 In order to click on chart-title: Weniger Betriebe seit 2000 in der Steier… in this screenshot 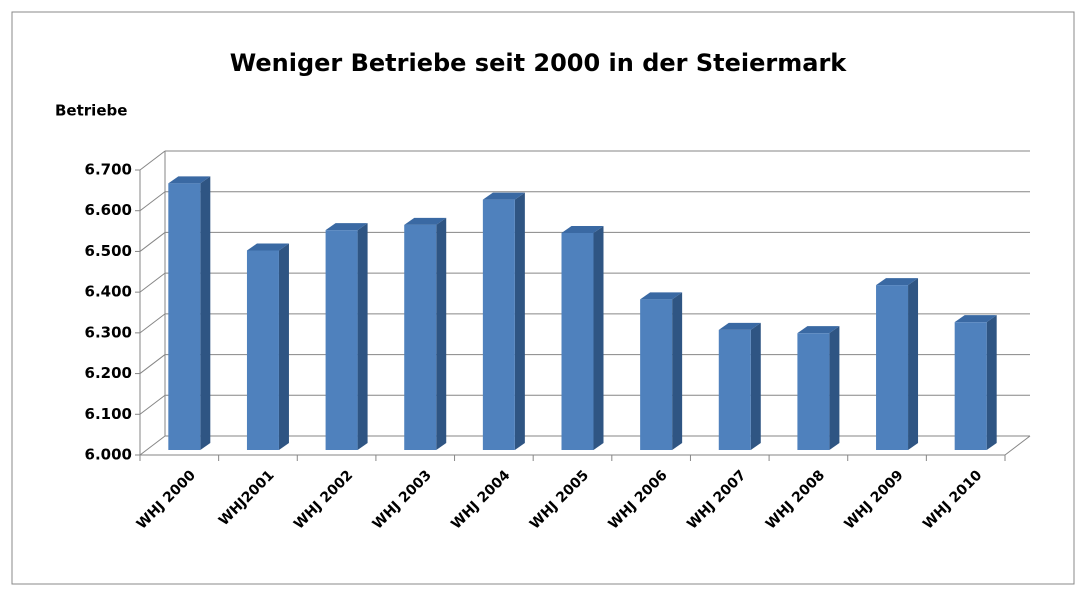, I will do `click(539, 63)`.